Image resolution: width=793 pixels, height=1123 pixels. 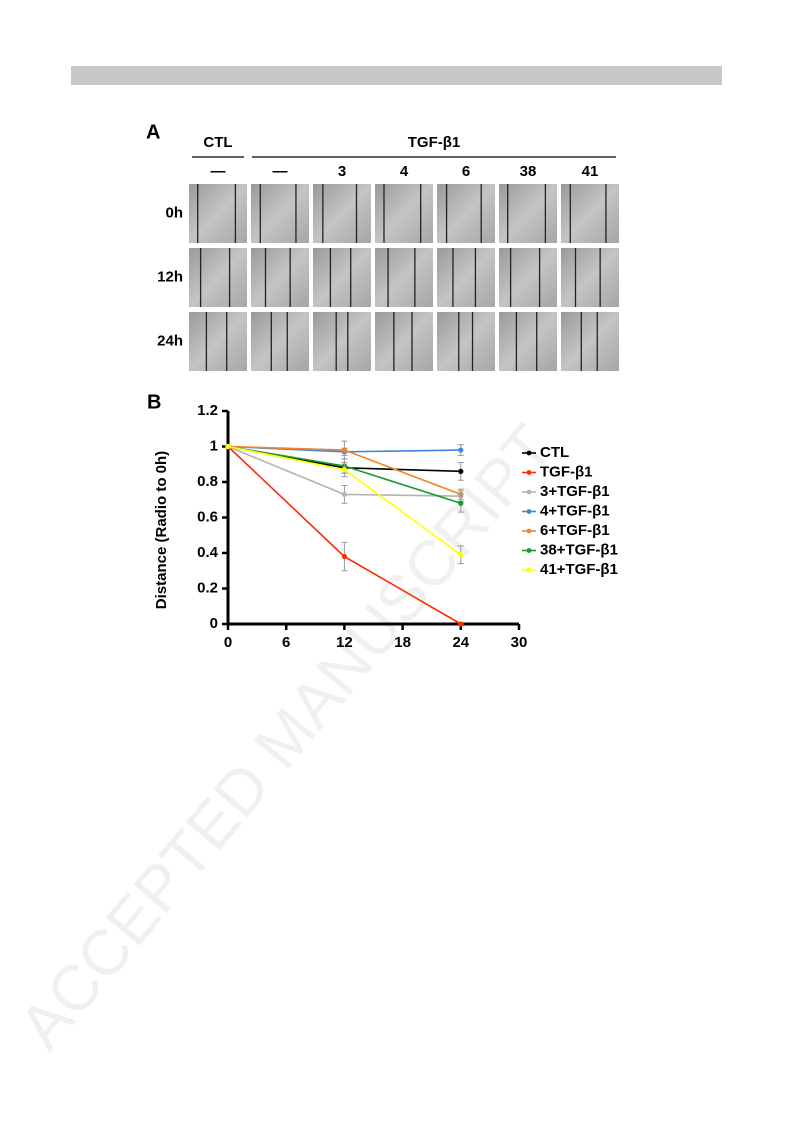 What do you see at coordinates (170, 276) in the screenshot?
I see `row-label: 12h` at bounding box center [170, 276].